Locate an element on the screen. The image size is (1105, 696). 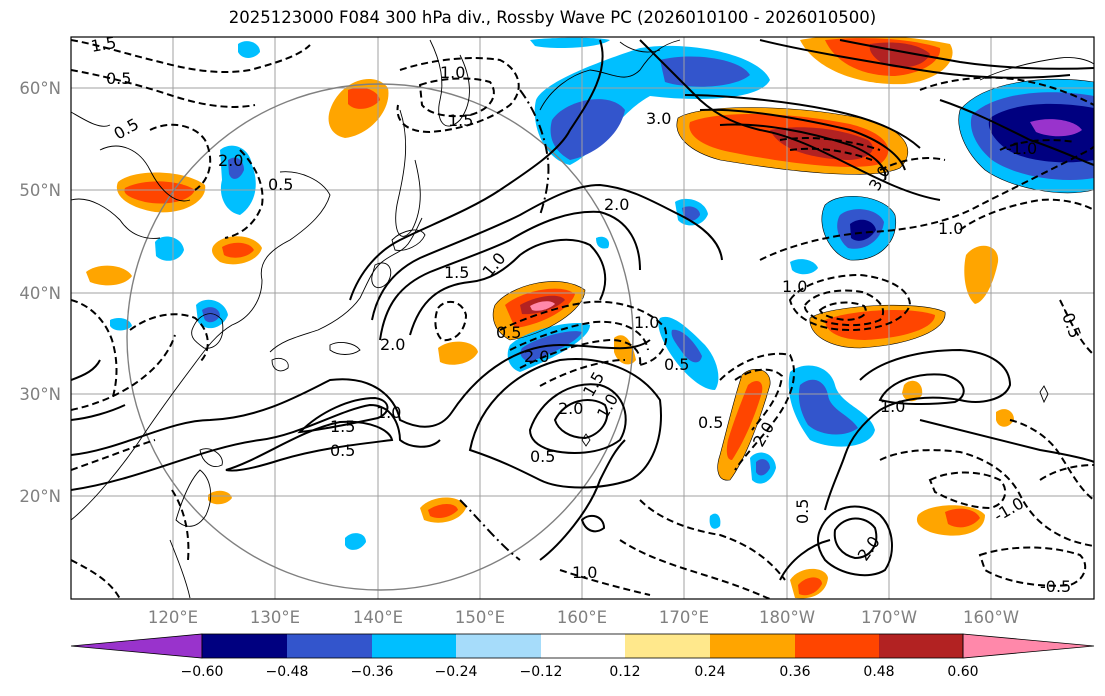
colorbar-tick: −0.36 is located at coordinates (372, 672).